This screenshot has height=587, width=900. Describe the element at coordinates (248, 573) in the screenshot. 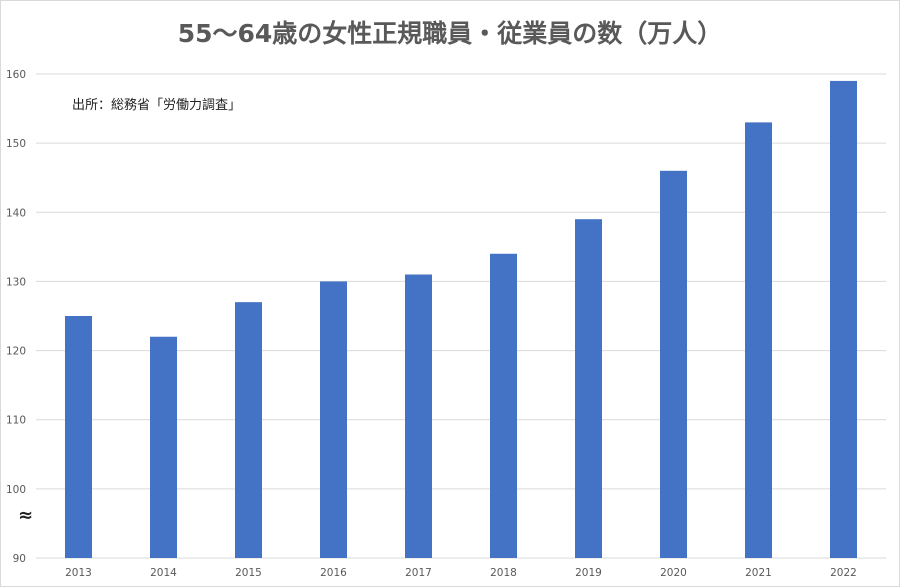

I see `x-tick-label: 2015` at that location.